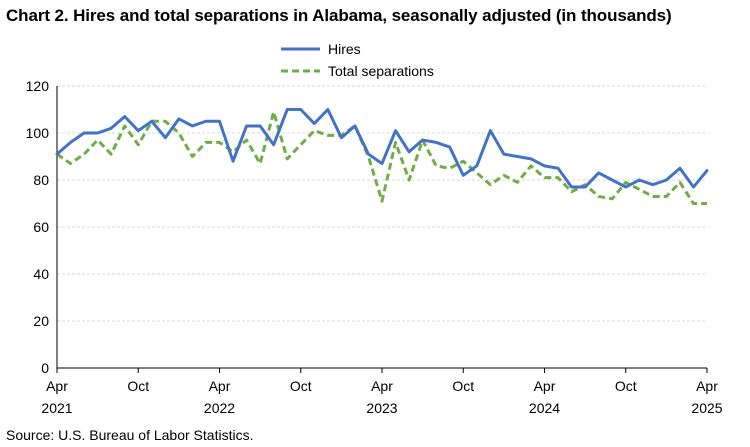 Image resolution: width=750 pixels, height=447 pixels. What do you see at coordinates (381, 408) in the screenshot?
I see `x-tick-label-year: 2023` at bounding box center [381, 408].